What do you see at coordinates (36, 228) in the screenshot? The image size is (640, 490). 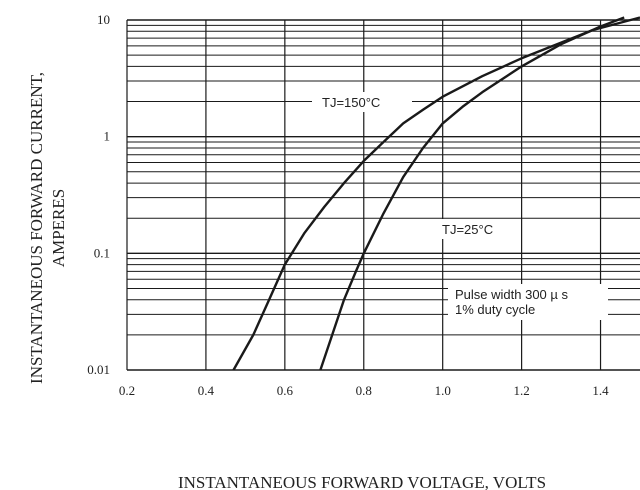 I see `y-axis-label-line1: INSTANTANEOUS FORWARD CURRENT,` at bounding box center [36, 228].